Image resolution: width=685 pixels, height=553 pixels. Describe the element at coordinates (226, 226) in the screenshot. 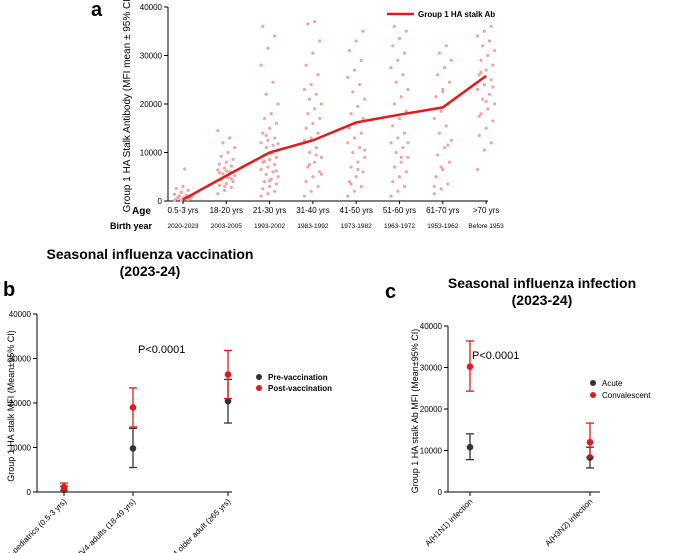

I see `panel-a-birth-year-tick: 2003-2005` at that location.